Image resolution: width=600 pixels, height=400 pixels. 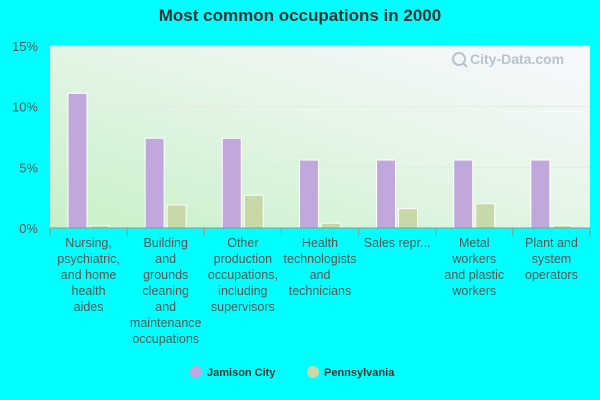 What do you see at coordinates (320, 231) in the screenshot?
I see `x-axis` at bounding box center [320, 231].